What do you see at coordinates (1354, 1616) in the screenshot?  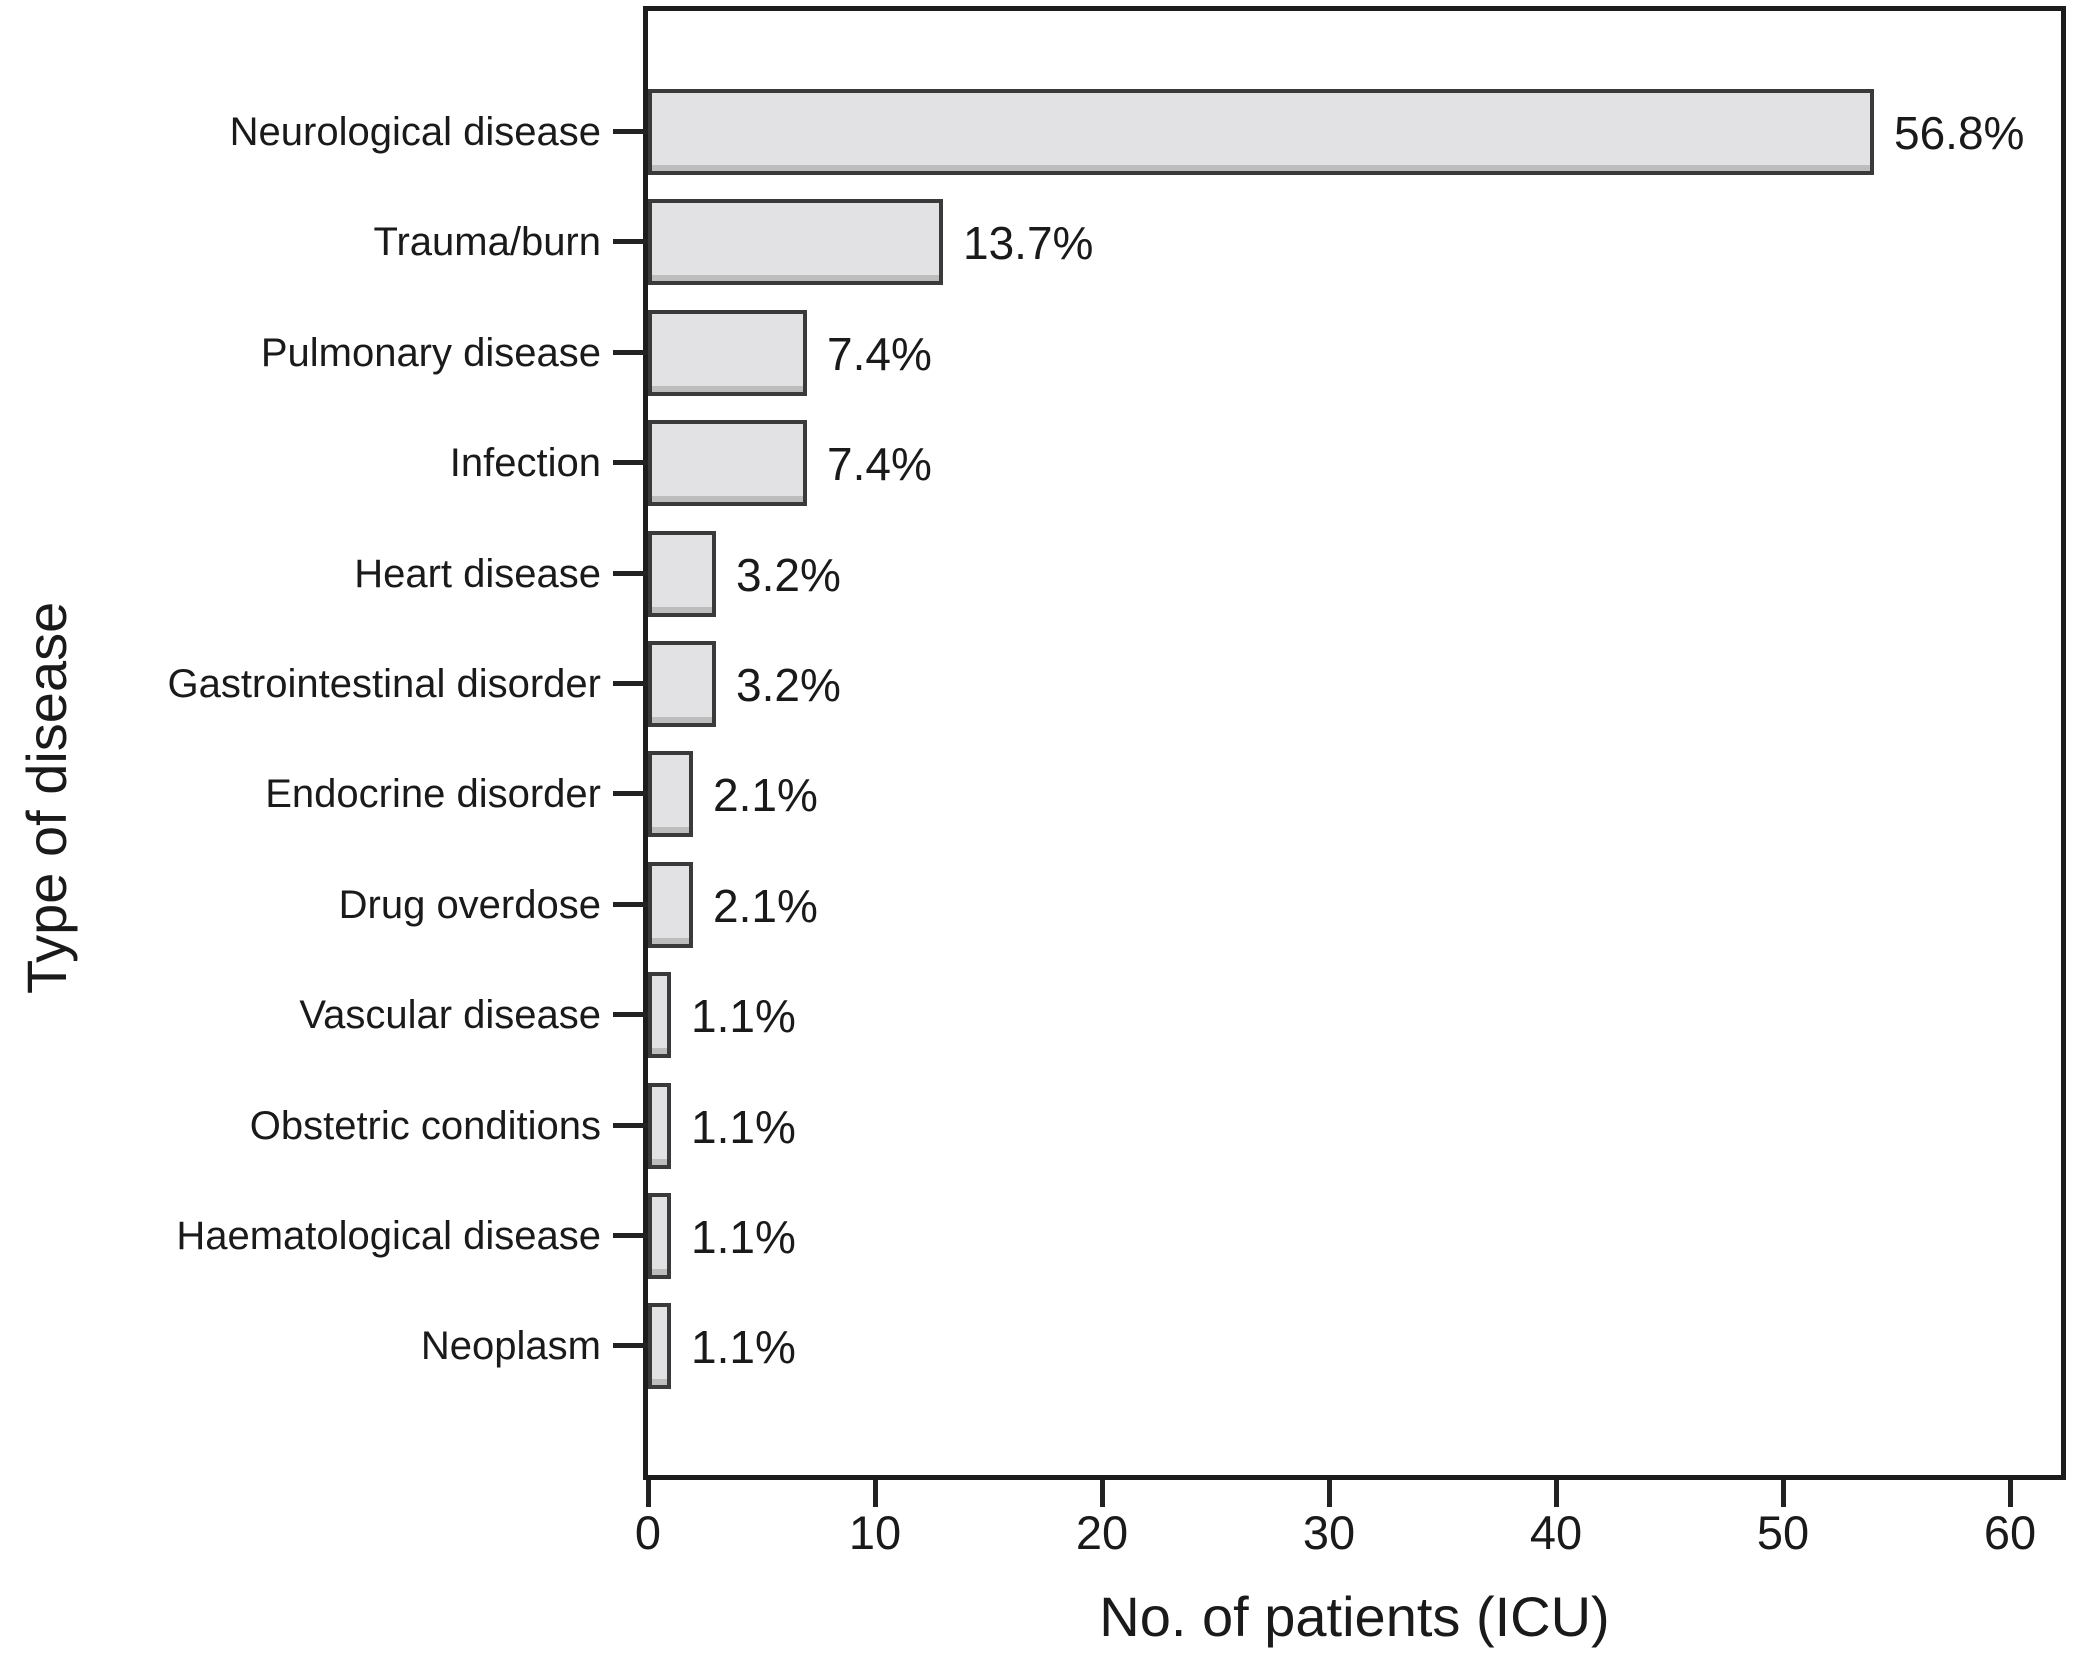 I see `x-axis-title: No. of patients (ICU)` at bounding box center [1354, 1616].